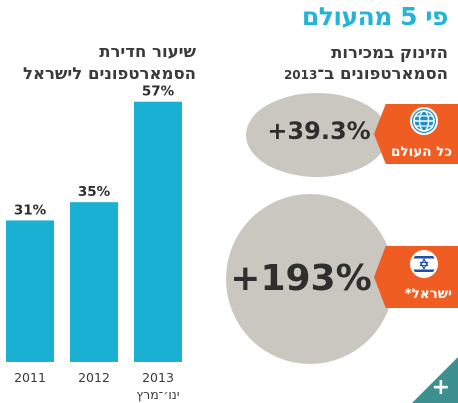 The image size is (458, 403). What do you see at coordinates (158, 231) in the screenshot?
I see `bar-2013` at bounding box center [158, 231].